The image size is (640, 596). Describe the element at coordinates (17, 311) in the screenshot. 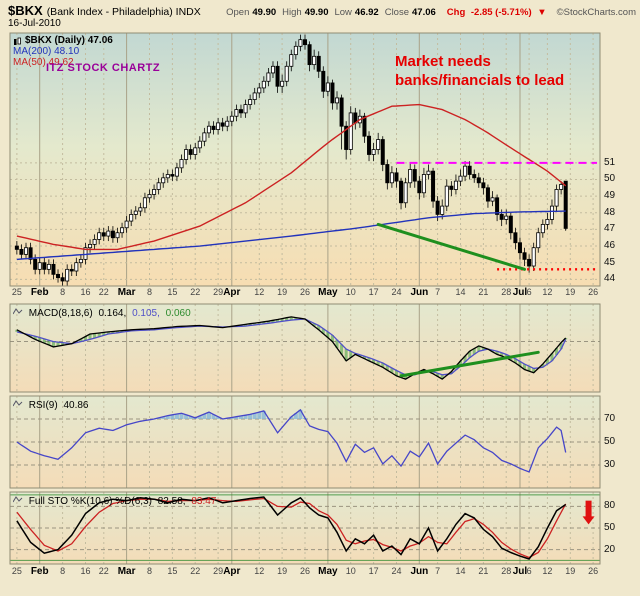

I see `indicator-icon` at that location.